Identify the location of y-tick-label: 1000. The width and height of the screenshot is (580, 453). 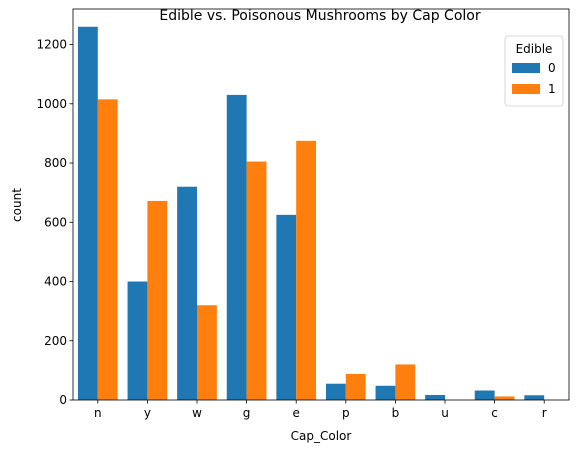
(51, 104).